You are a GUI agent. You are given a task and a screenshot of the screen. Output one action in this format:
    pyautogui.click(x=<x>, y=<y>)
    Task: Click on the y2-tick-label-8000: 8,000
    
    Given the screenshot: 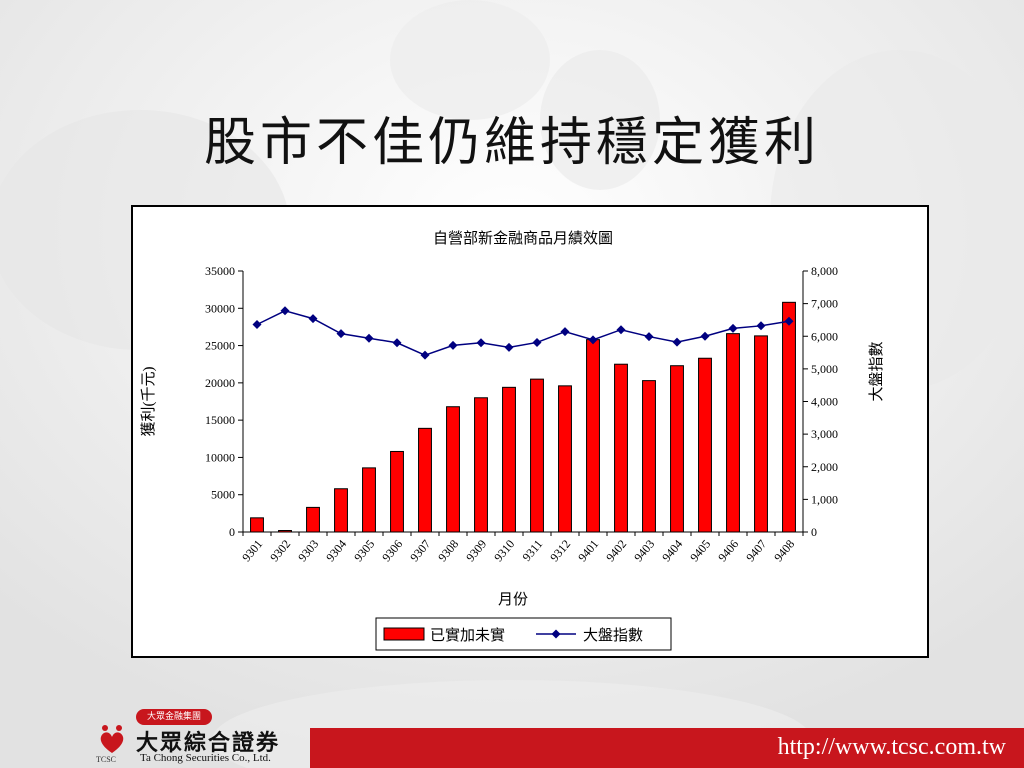 What is the action you would take?
    pyautogui.click(x=824, y=271)
    